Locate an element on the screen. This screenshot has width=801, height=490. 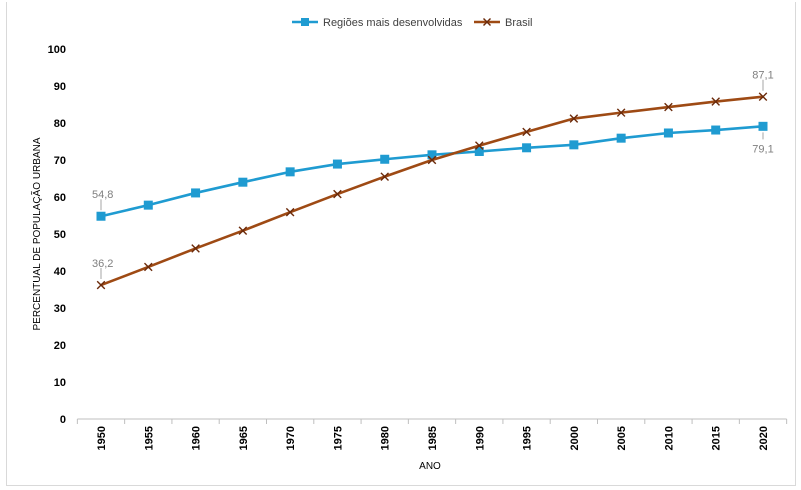
x-tick-label: 1965 is located at coordinates (244, 438).